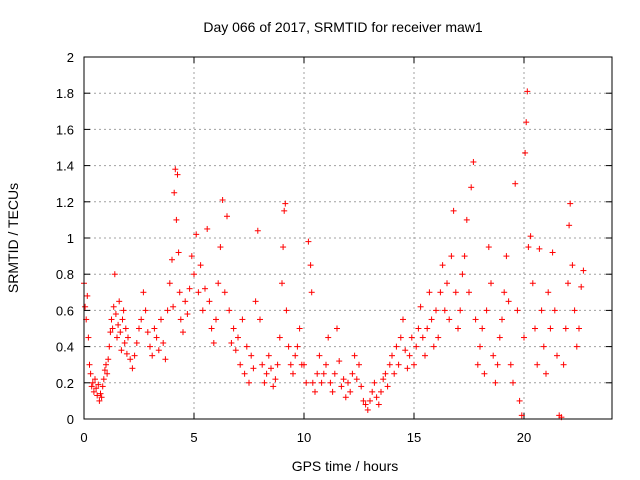 The height and width of the screenshot is (480, 640). Describe the element at coordinates (65, 202) in the screenshot. I see `y-tick-label: 1.2` at that location.